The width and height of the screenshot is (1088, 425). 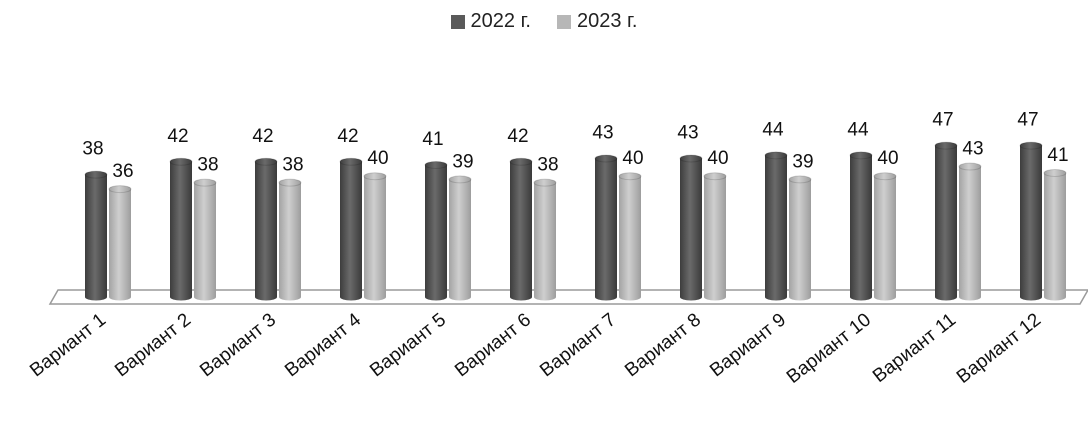 I want to click on data-label-2023-11: 43, so click(x=972, y=149).